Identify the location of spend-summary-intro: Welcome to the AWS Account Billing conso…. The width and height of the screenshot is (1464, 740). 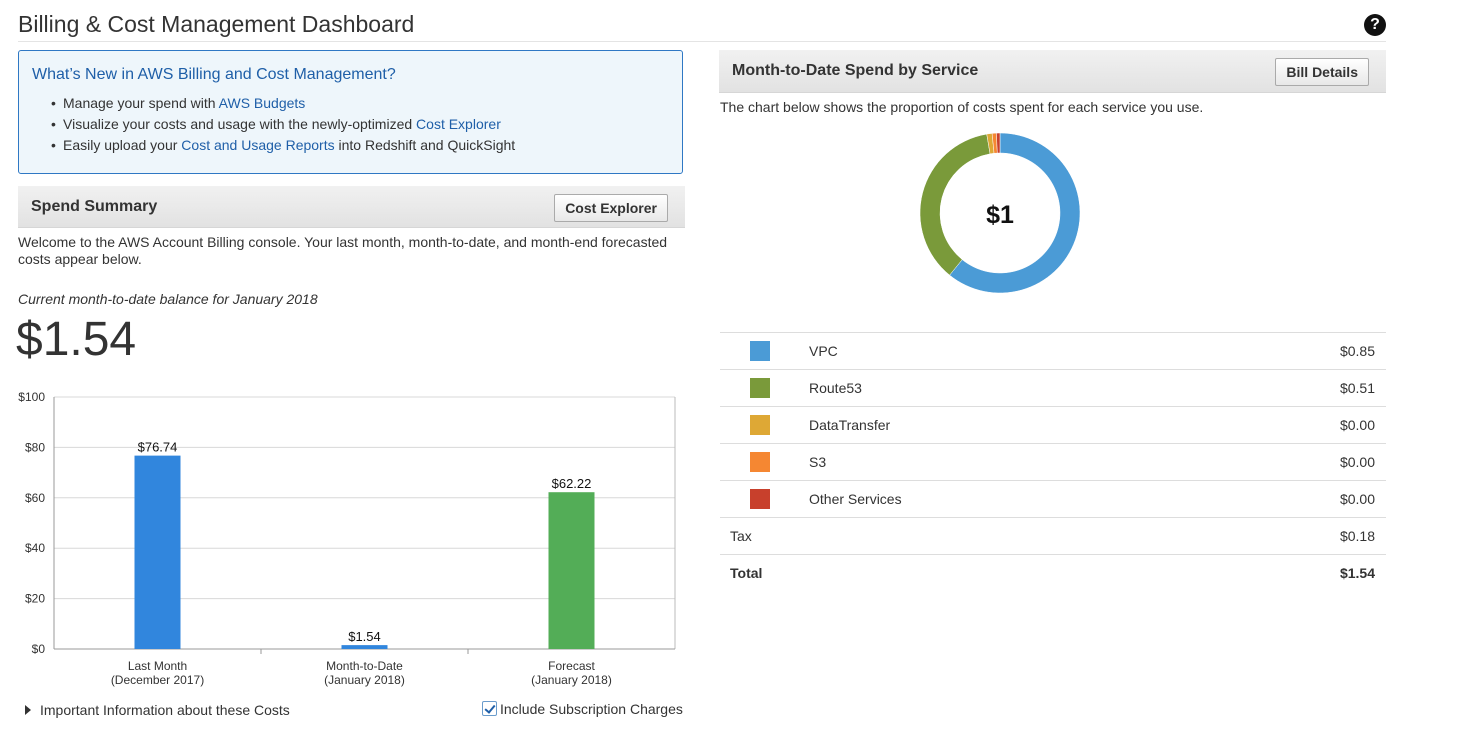
(343, 250).